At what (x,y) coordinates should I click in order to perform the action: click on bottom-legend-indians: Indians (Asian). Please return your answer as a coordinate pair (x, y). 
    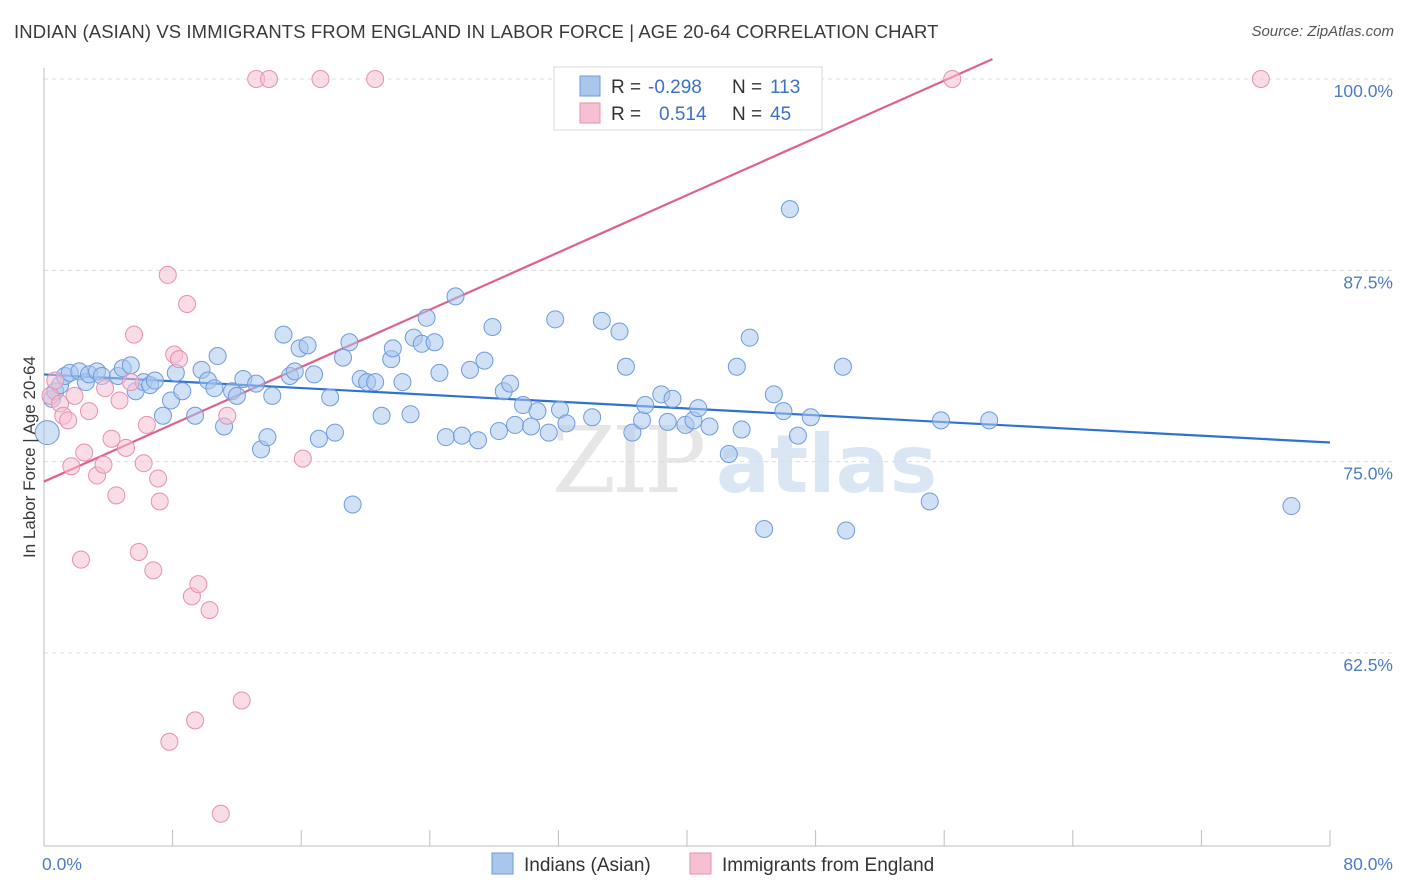
    Looking at the image, I should click on (587, 865).